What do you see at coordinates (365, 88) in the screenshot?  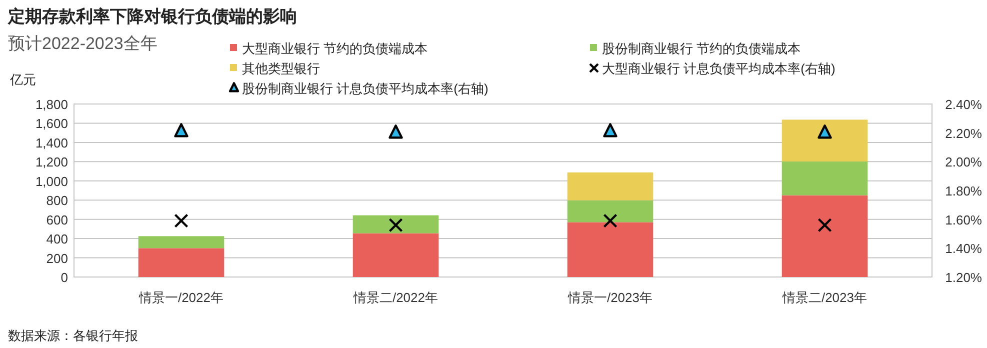 I see `legend-label: 股份制商业银行 计息负债平均成本率(右轴)` at bounding box center [365, 88].